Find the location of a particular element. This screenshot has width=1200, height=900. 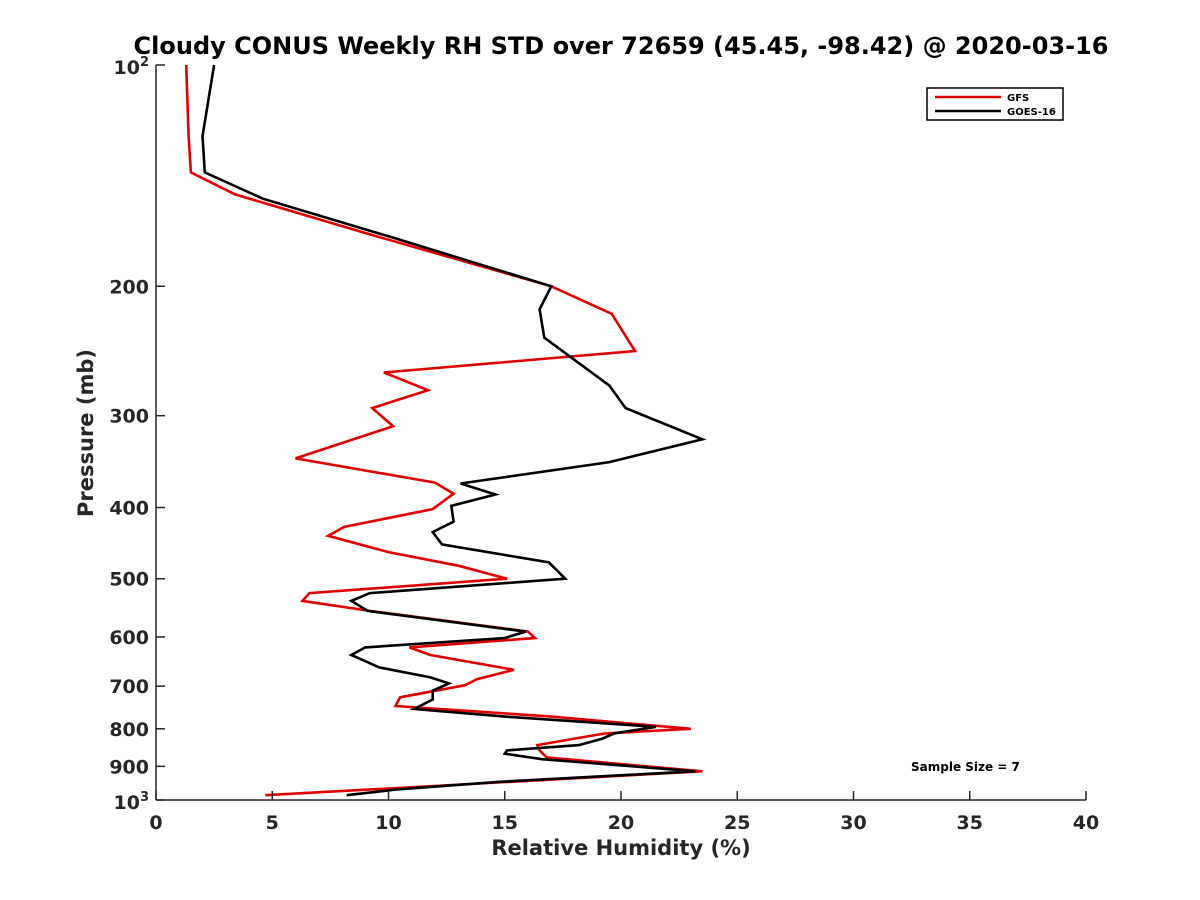

x-tick-label: 0 is located at coordinates (155, 823).